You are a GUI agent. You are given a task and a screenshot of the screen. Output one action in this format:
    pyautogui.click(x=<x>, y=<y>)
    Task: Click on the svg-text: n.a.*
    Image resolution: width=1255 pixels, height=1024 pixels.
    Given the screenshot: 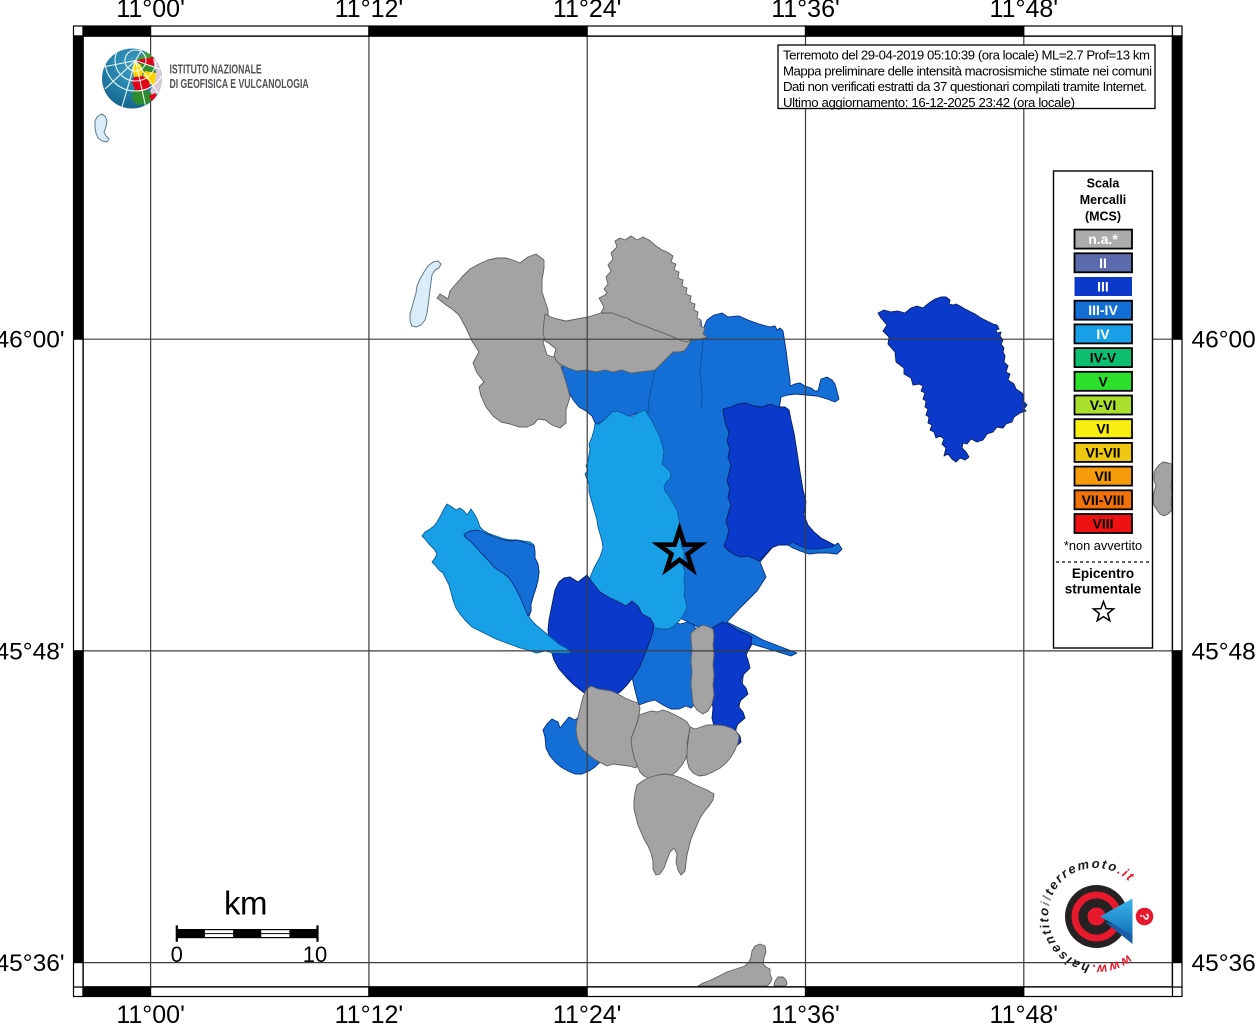 What is the action you would take?
    pyautogui.click(x=1103, y=239)
    